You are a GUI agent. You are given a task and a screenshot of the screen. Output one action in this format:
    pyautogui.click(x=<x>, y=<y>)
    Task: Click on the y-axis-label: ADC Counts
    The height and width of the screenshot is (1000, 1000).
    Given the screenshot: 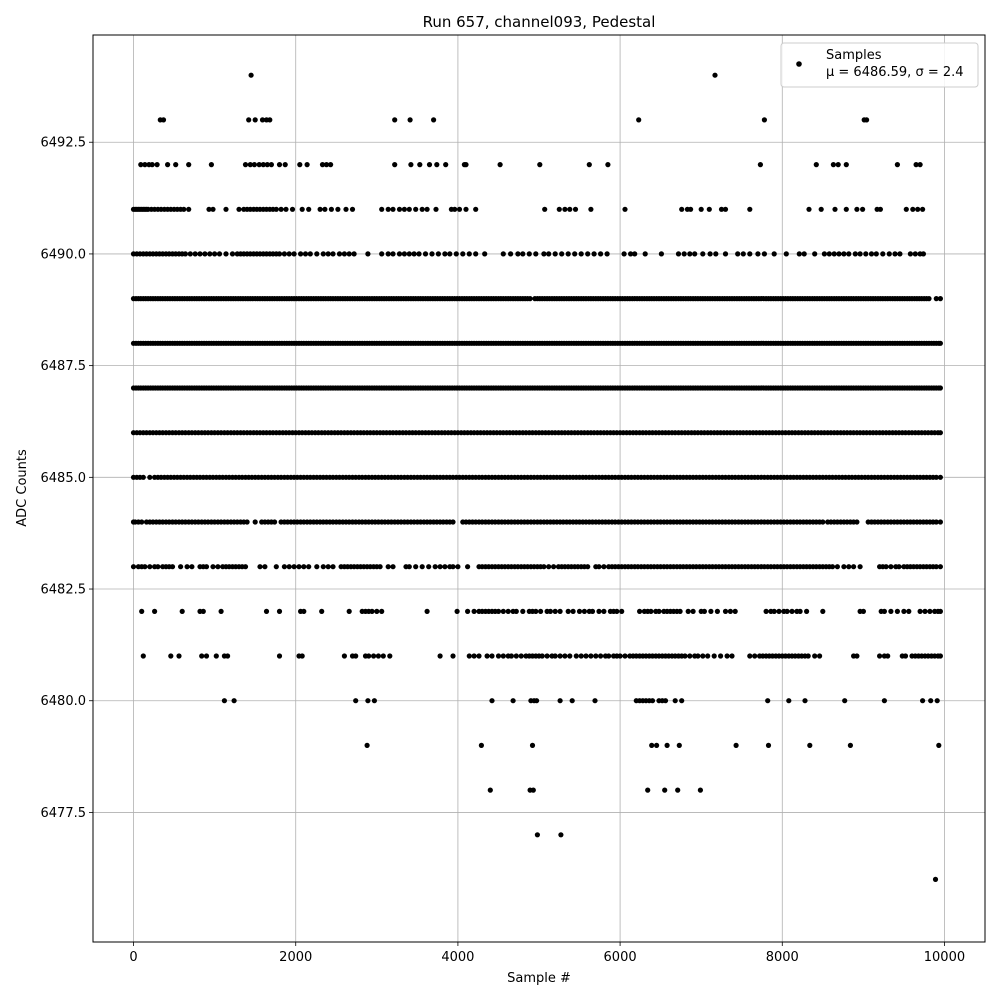 What is the action you would take?
    pyautogui.click(x=22, y=488)
    